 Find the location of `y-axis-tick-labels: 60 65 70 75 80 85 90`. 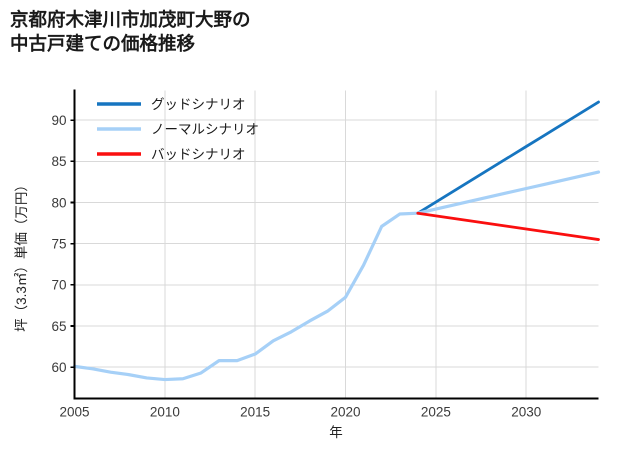

y-axis-tick-labels: 60 65 70 75 80 85 90 is located at coordinates (58, 244).